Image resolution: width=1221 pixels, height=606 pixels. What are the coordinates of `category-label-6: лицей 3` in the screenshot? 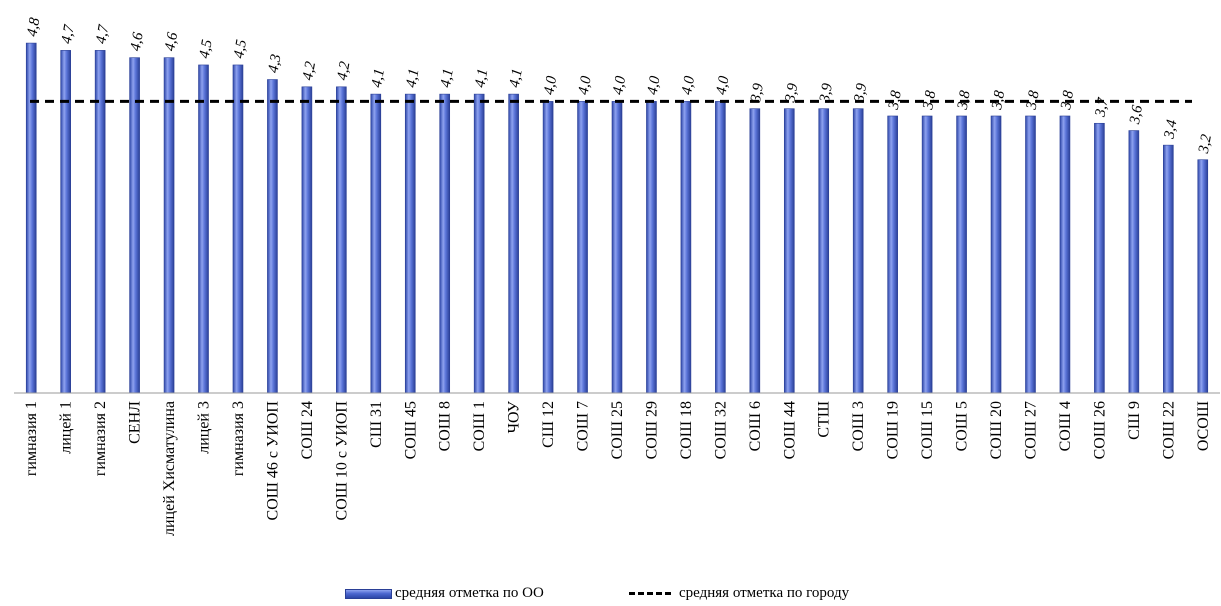 It's located at (204, 427).